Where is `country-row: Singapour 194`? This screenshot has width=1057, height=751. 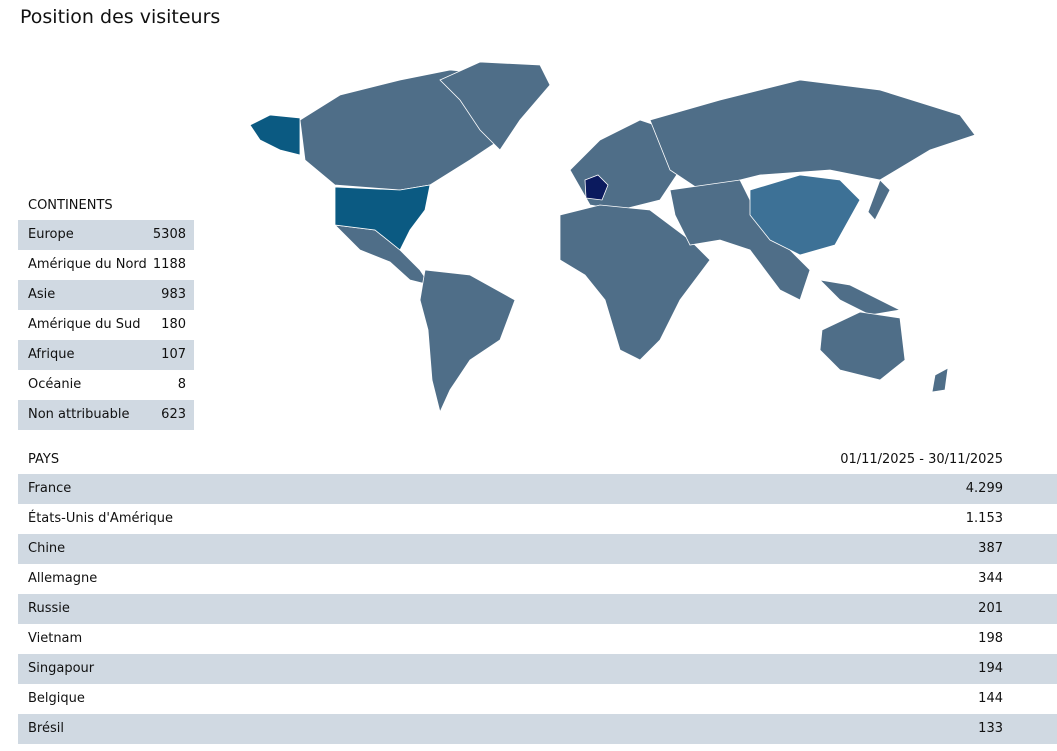
country-row: Singapour 194 is located at coordinates (537, 669).